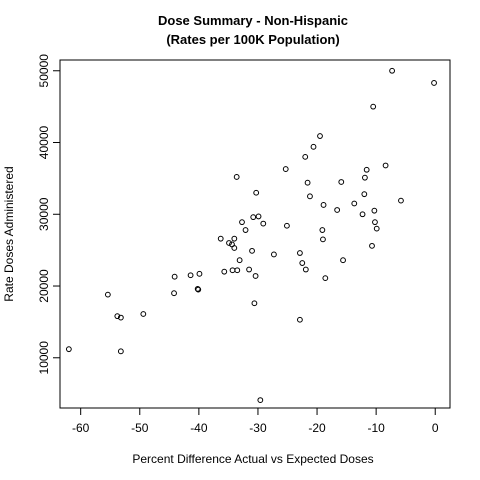 Image resolution: width=480 pixels, height=480 pixels. Describe the element at coordinates (252, 39) in the screenshot. I see `chart-title-line-2: (Rates per 100K Population)` at that location.